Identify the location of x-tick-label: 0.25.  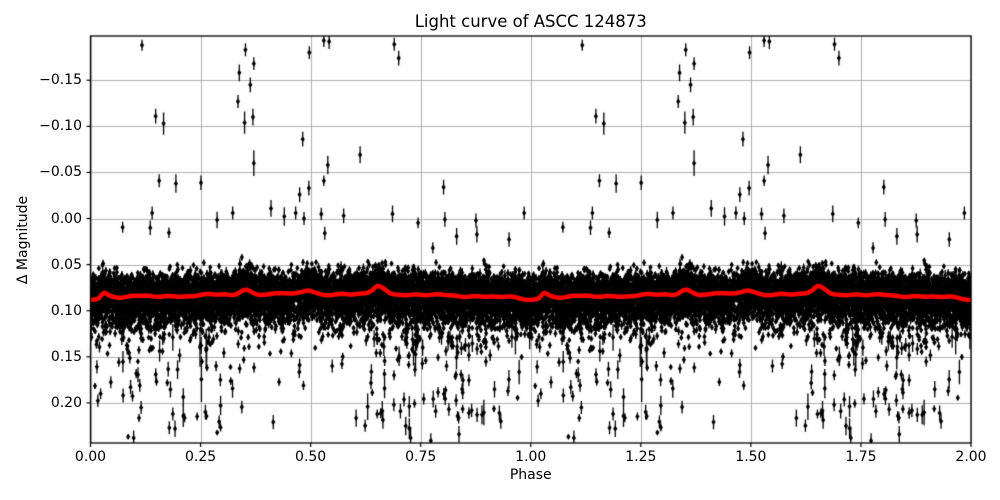
(200, 457).